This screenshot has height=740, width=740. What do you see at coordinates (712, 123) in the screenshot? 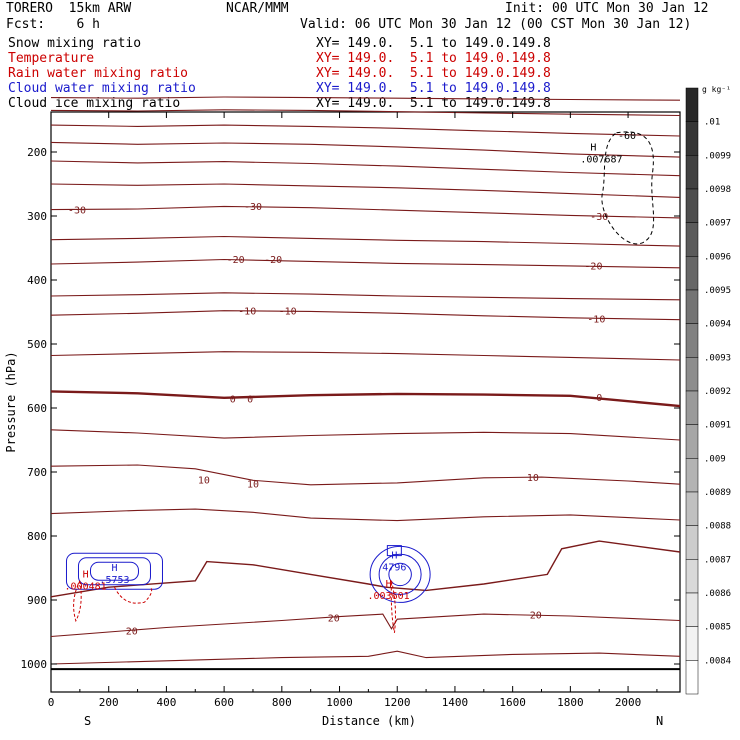
I see `colorbar-label: .01` at bounding box center [712, 123].